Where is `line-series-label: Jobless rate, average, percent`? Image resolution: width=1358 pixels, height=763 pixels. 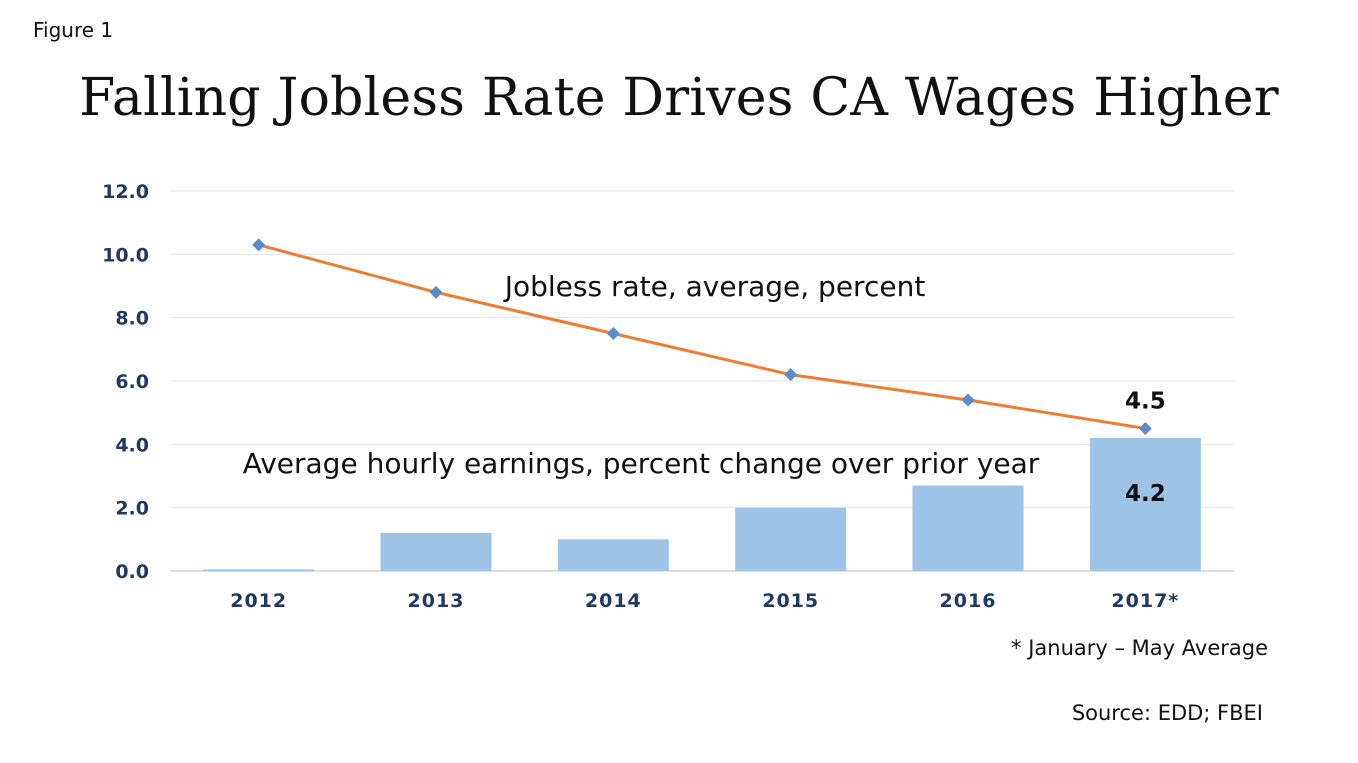 line-series-label: Jobless rate, average, percent is located at coordinates (714, 286).